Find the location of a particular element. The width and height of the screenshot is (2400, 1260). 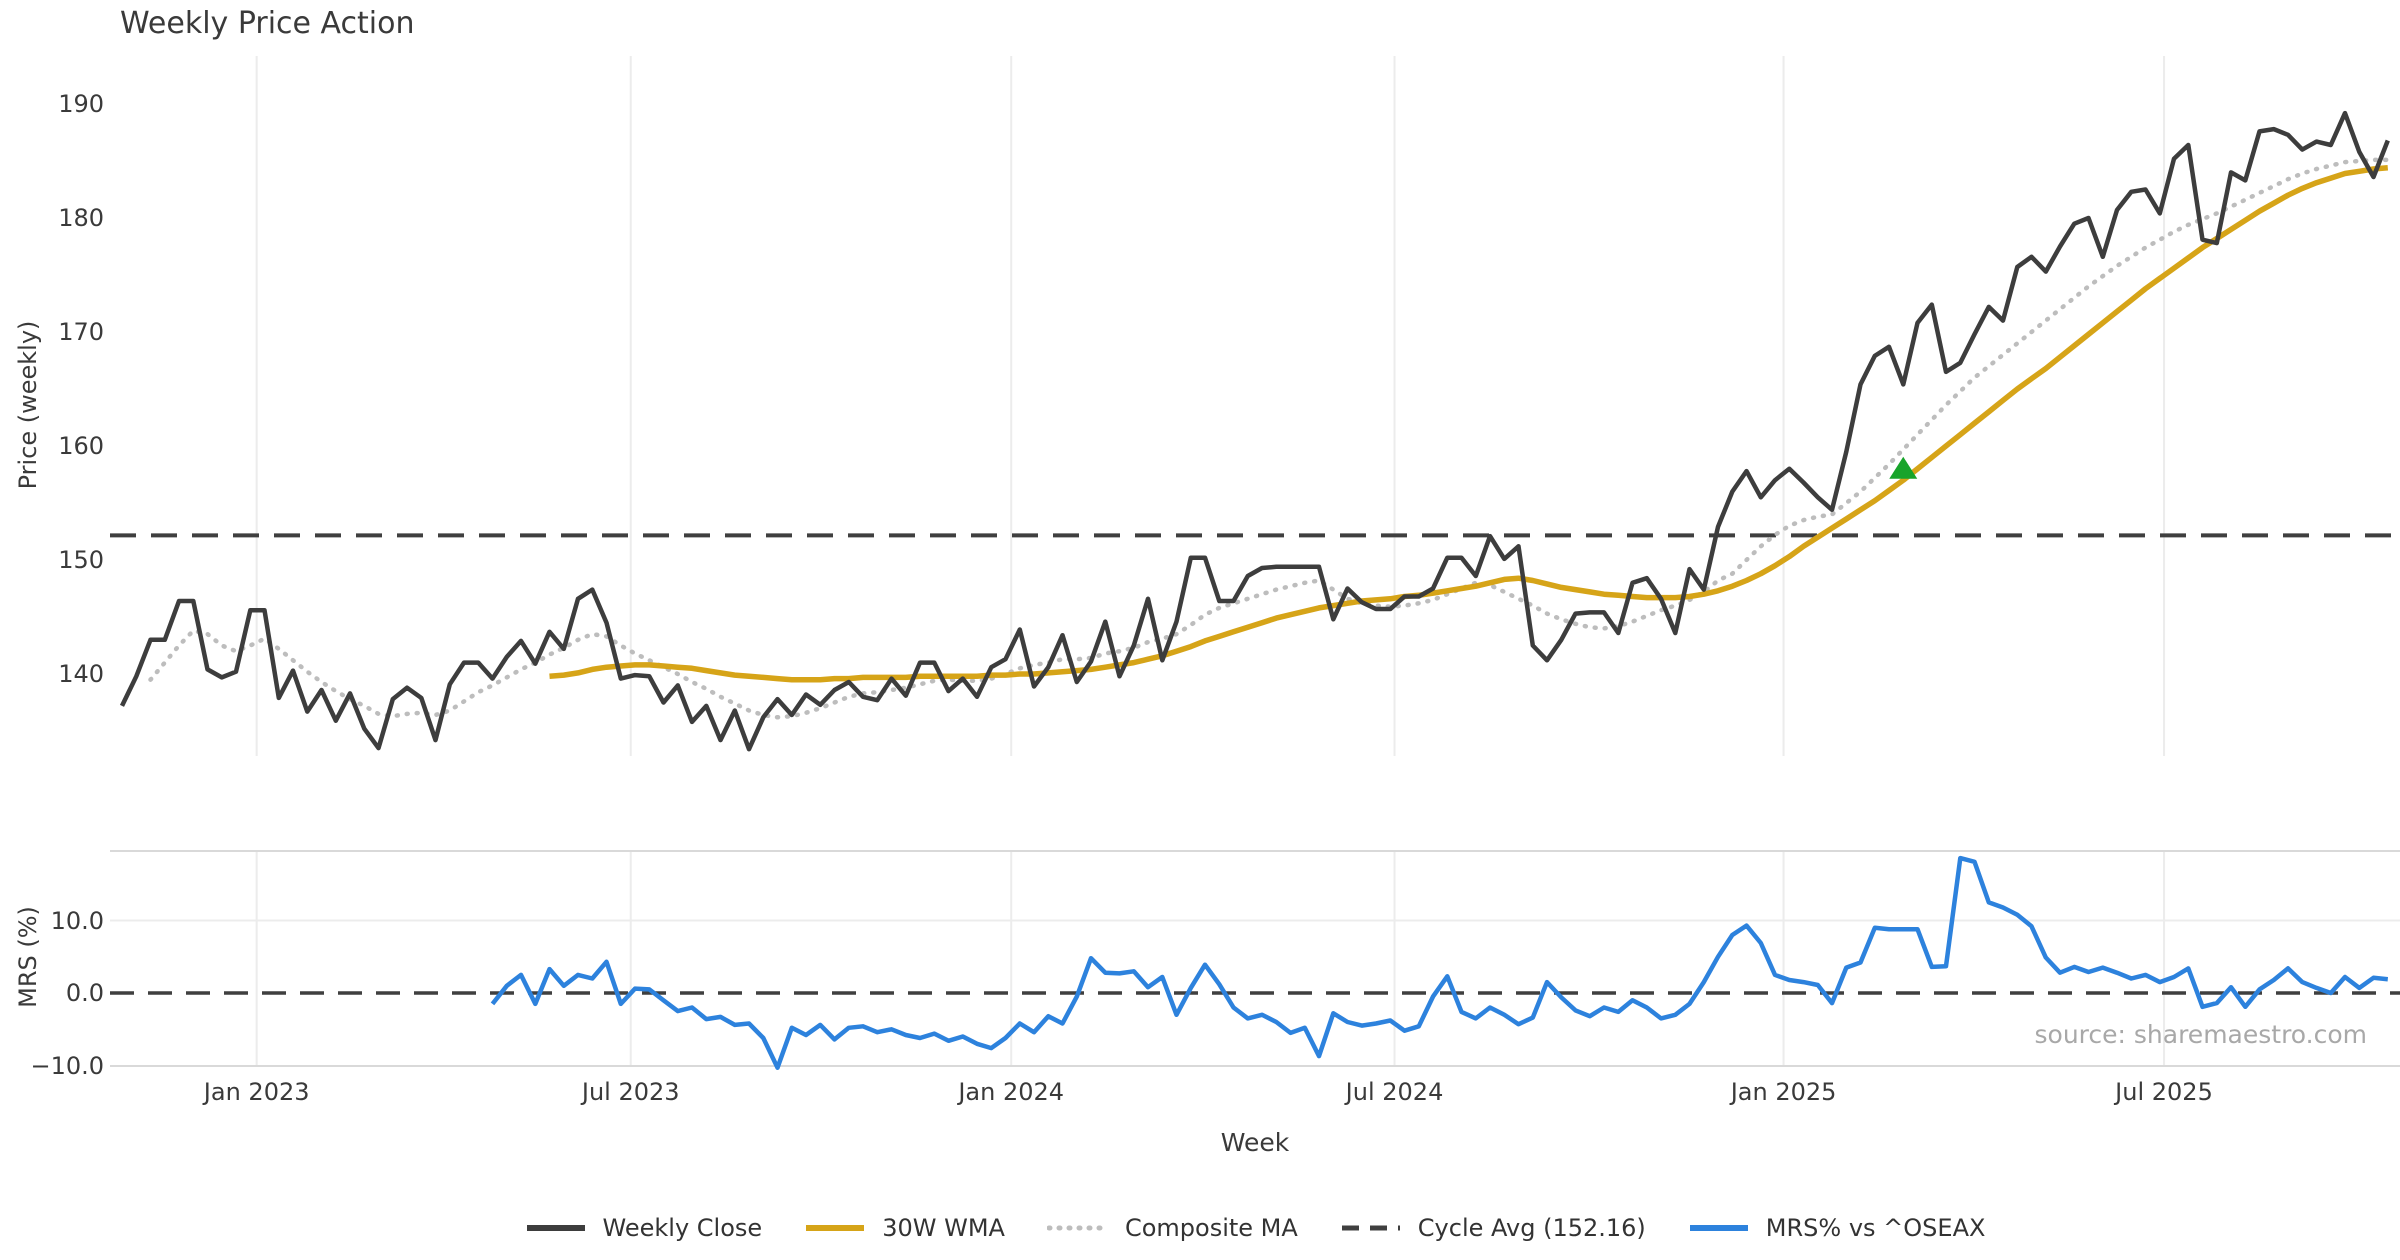

legend-item-30w-wma: 30W WMA is located at coordinates (904, 1228).